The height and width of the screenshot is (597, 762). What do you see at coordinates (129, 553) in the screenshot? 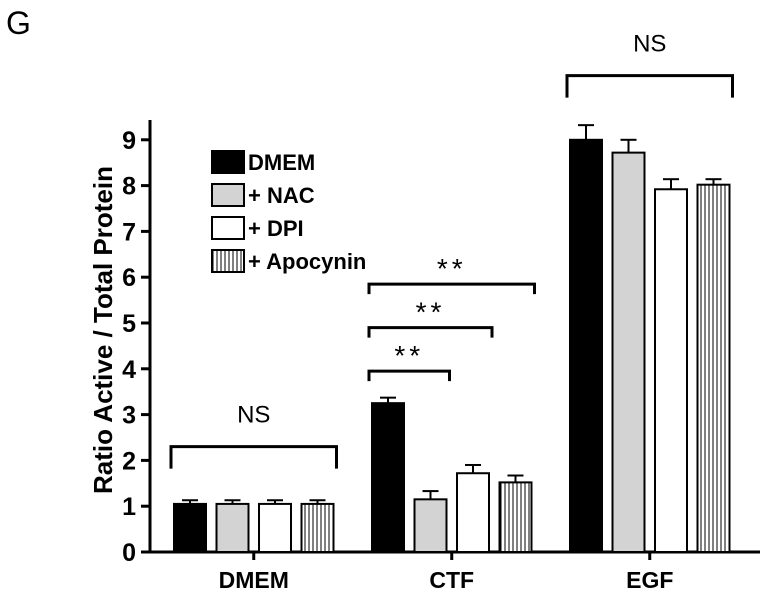
I see `y-tick-label: 0` at bounding box center [129, 553].